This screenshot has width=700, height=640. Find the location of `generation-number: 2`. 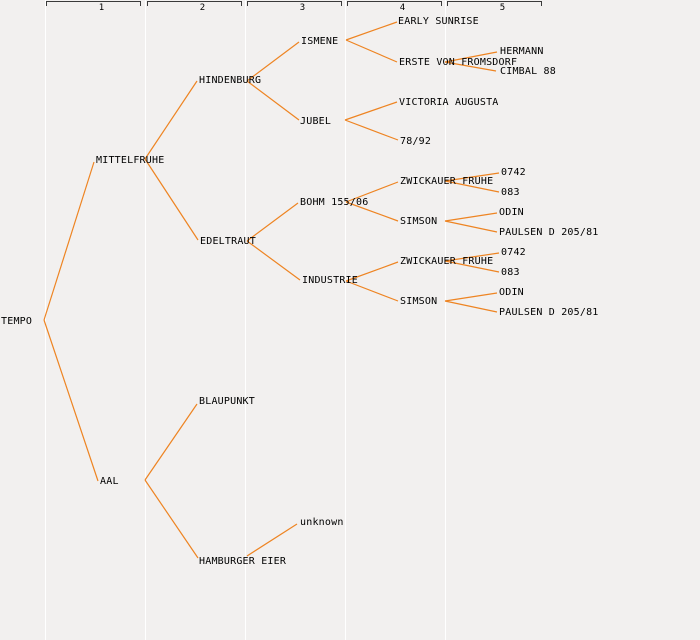

generation-number: 2 is located at coordinates (202, 8).